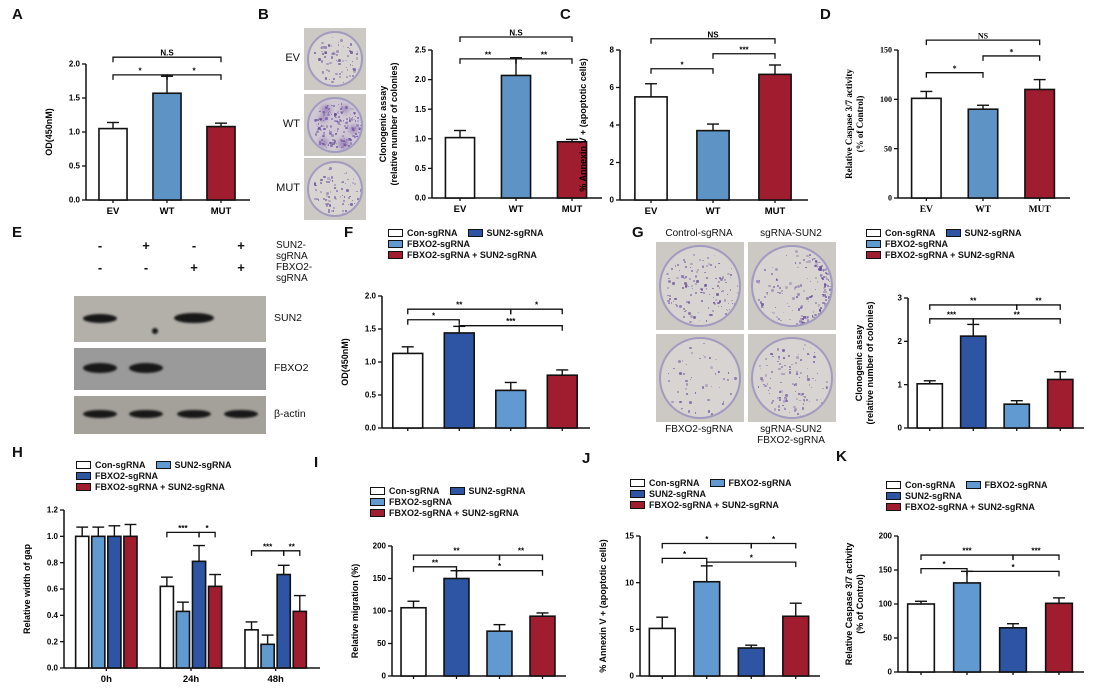 The image size is (1094, 695). Describe the element at coordinates (371, 362) in the screenshot. I see `y-tick-label: 1.0` at that location.